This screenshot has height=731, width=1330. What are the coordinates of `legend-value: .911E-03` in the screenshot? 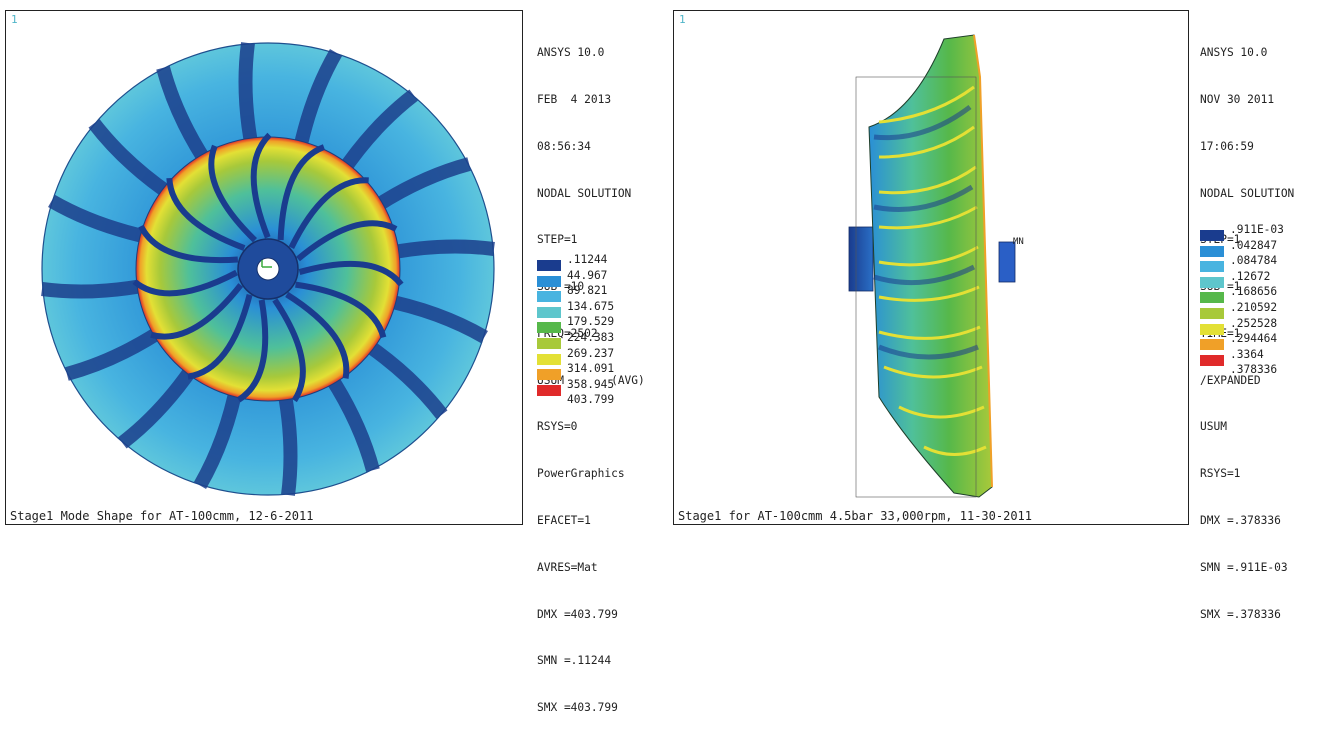 It's located at (1257, 229).